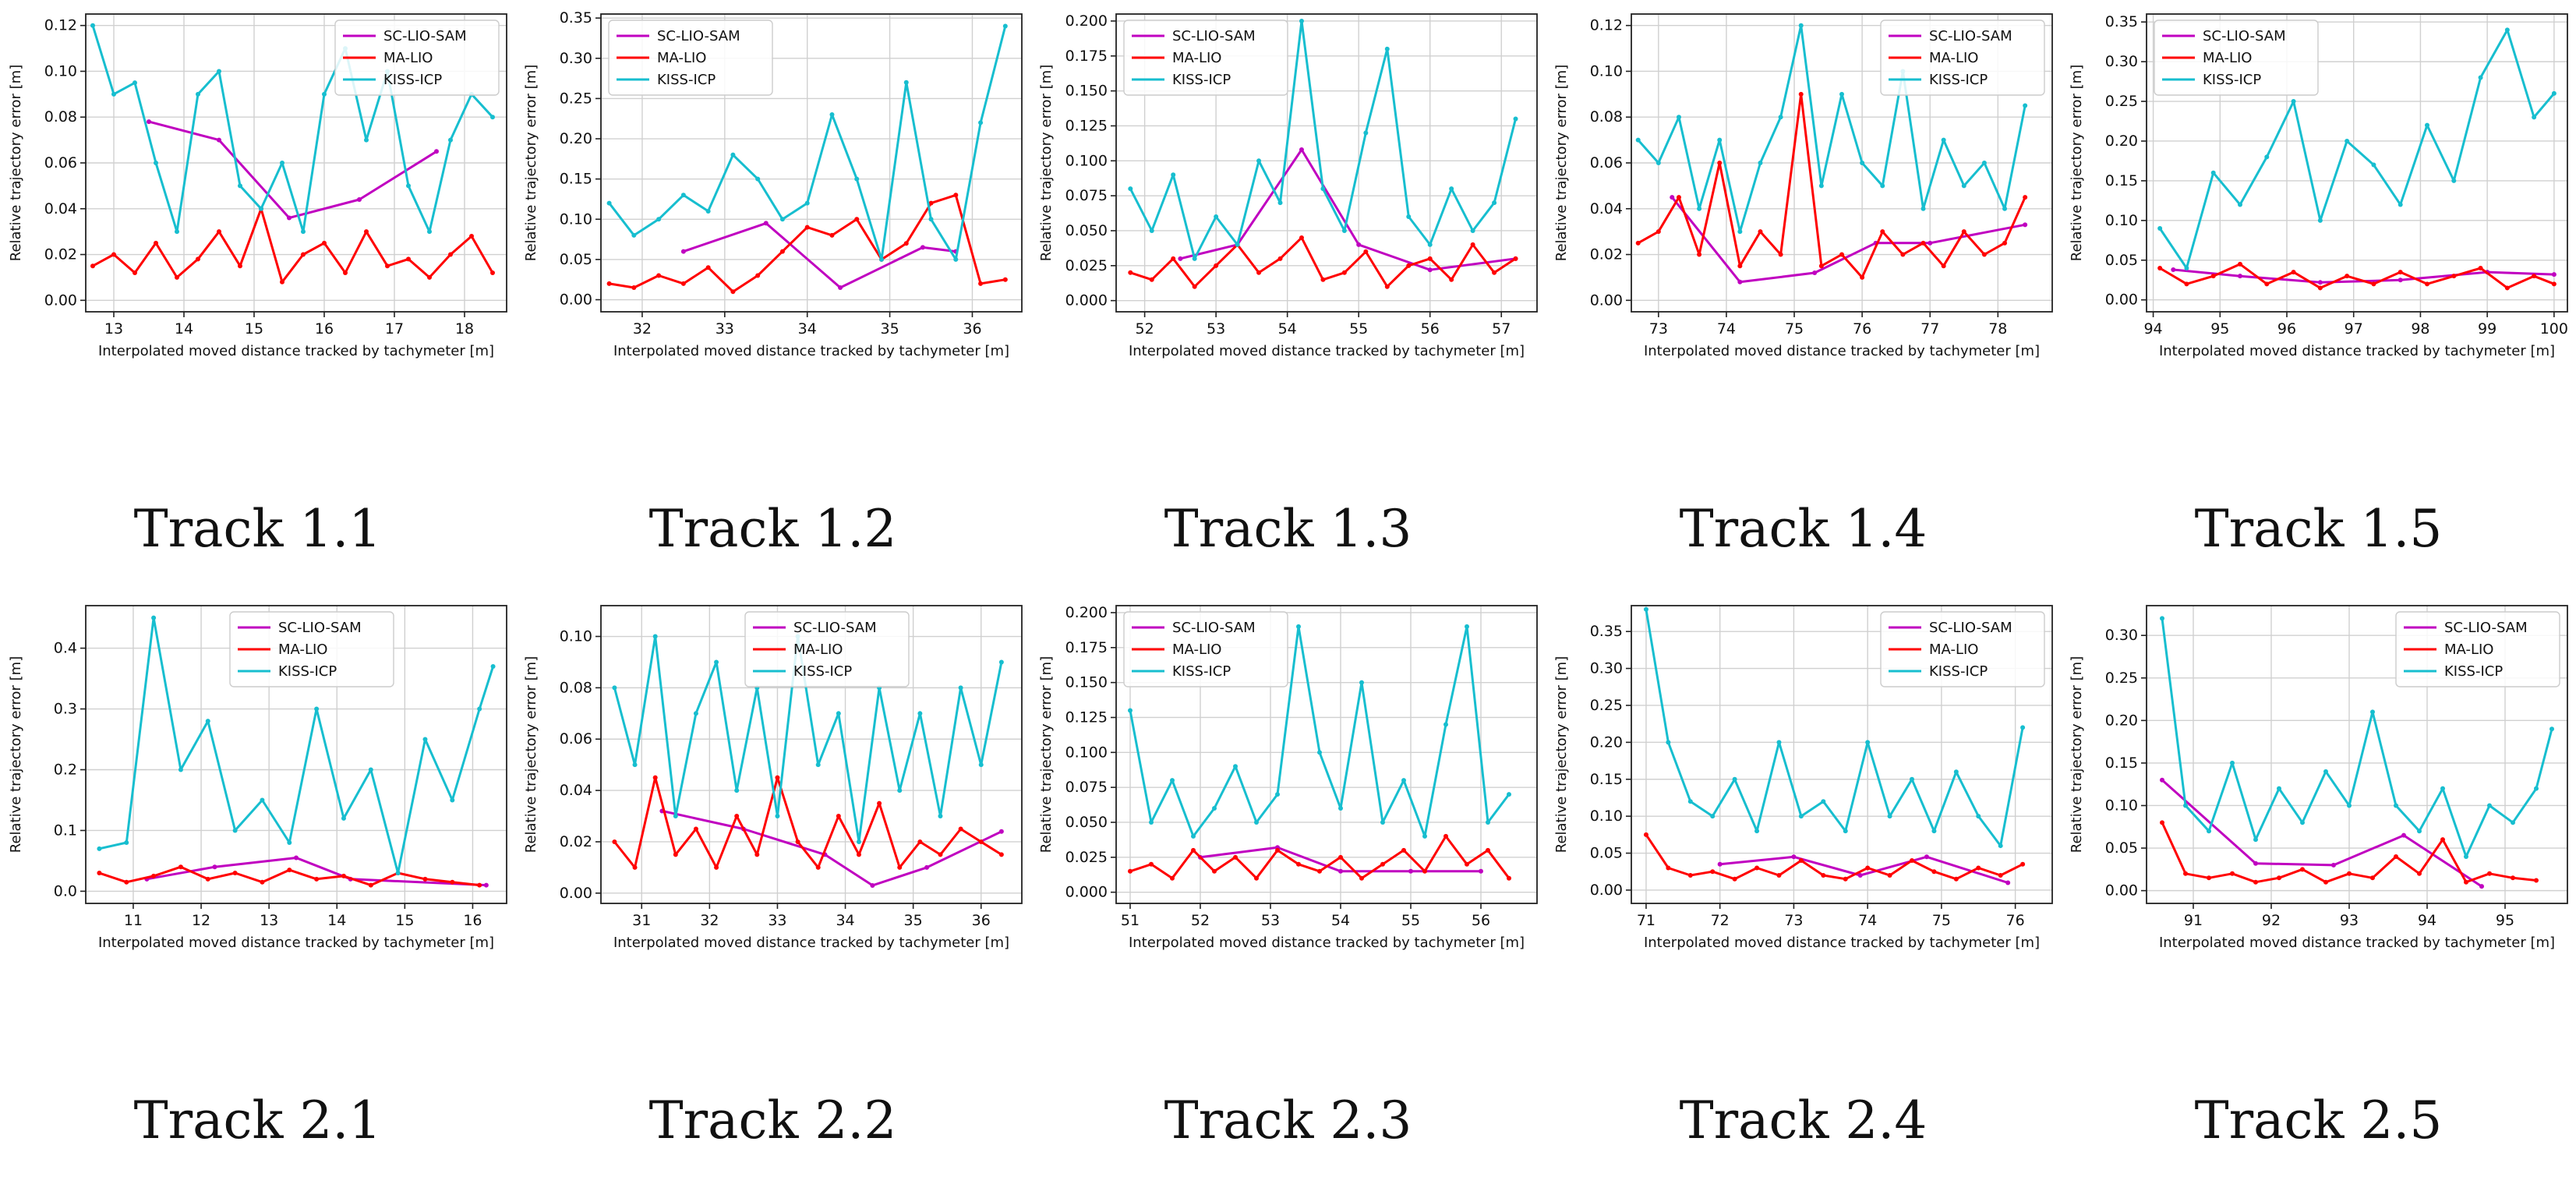 The width and height of the screenshot is (2576, 1184). What do you see at coordinates (576, 58) in the screenshot?
I see `y-tick-label: 0.30` at bounding box center [576, 58].